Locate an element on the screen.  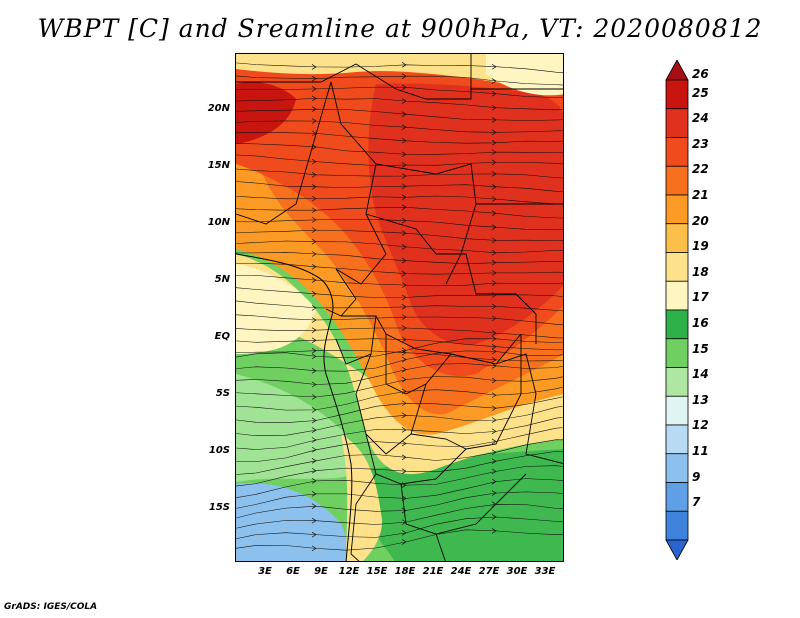
coastline is located at coordinates (294, 407).